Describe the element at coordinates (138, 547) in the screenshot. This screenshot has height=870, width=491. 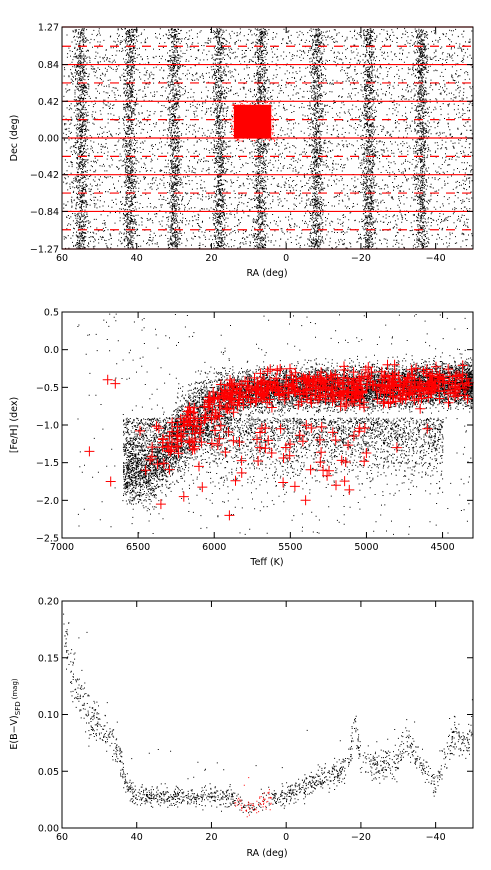
I see `p2-x-tick-label: 6500` at that location.